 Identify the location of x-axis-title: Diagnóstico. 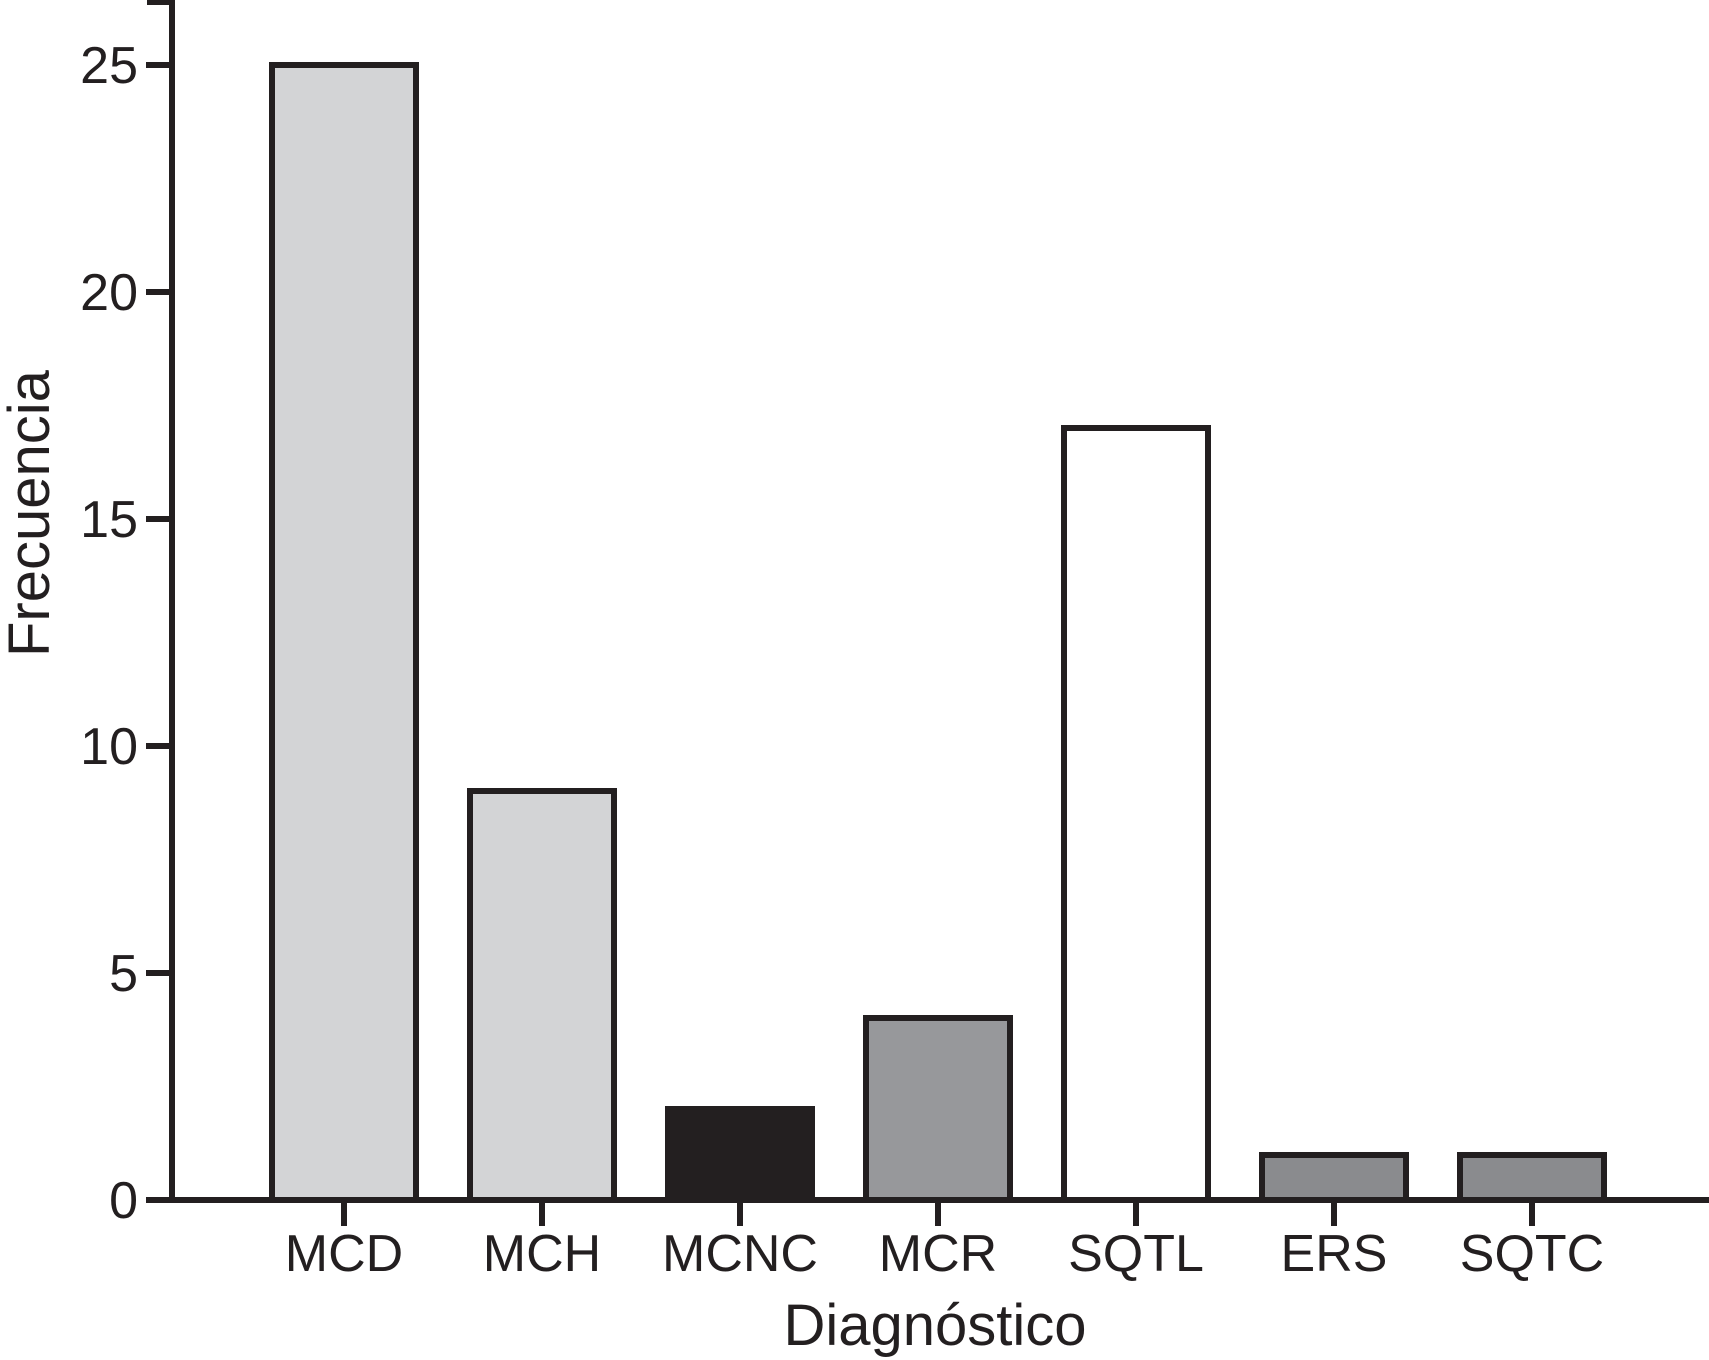
(935, 1325).